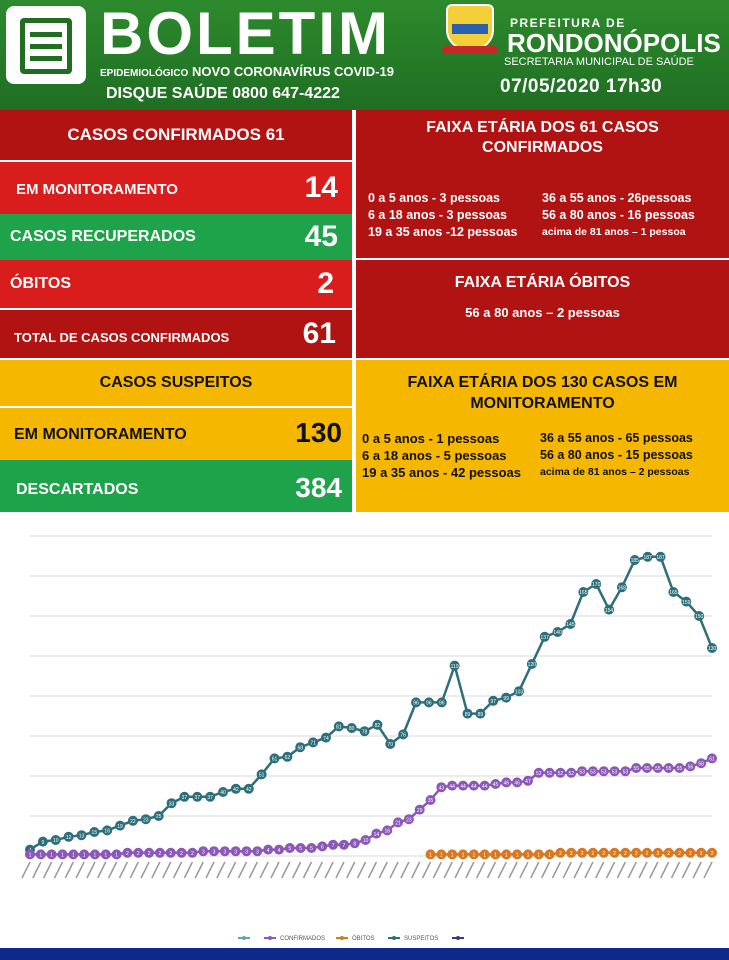  Describe the element at coordinates (542, 137) in the screenshot. I see `age-confirmed-title: FAIXA ETÁRIA DOS 61 CASOS CONFIRMADOS` at that location.